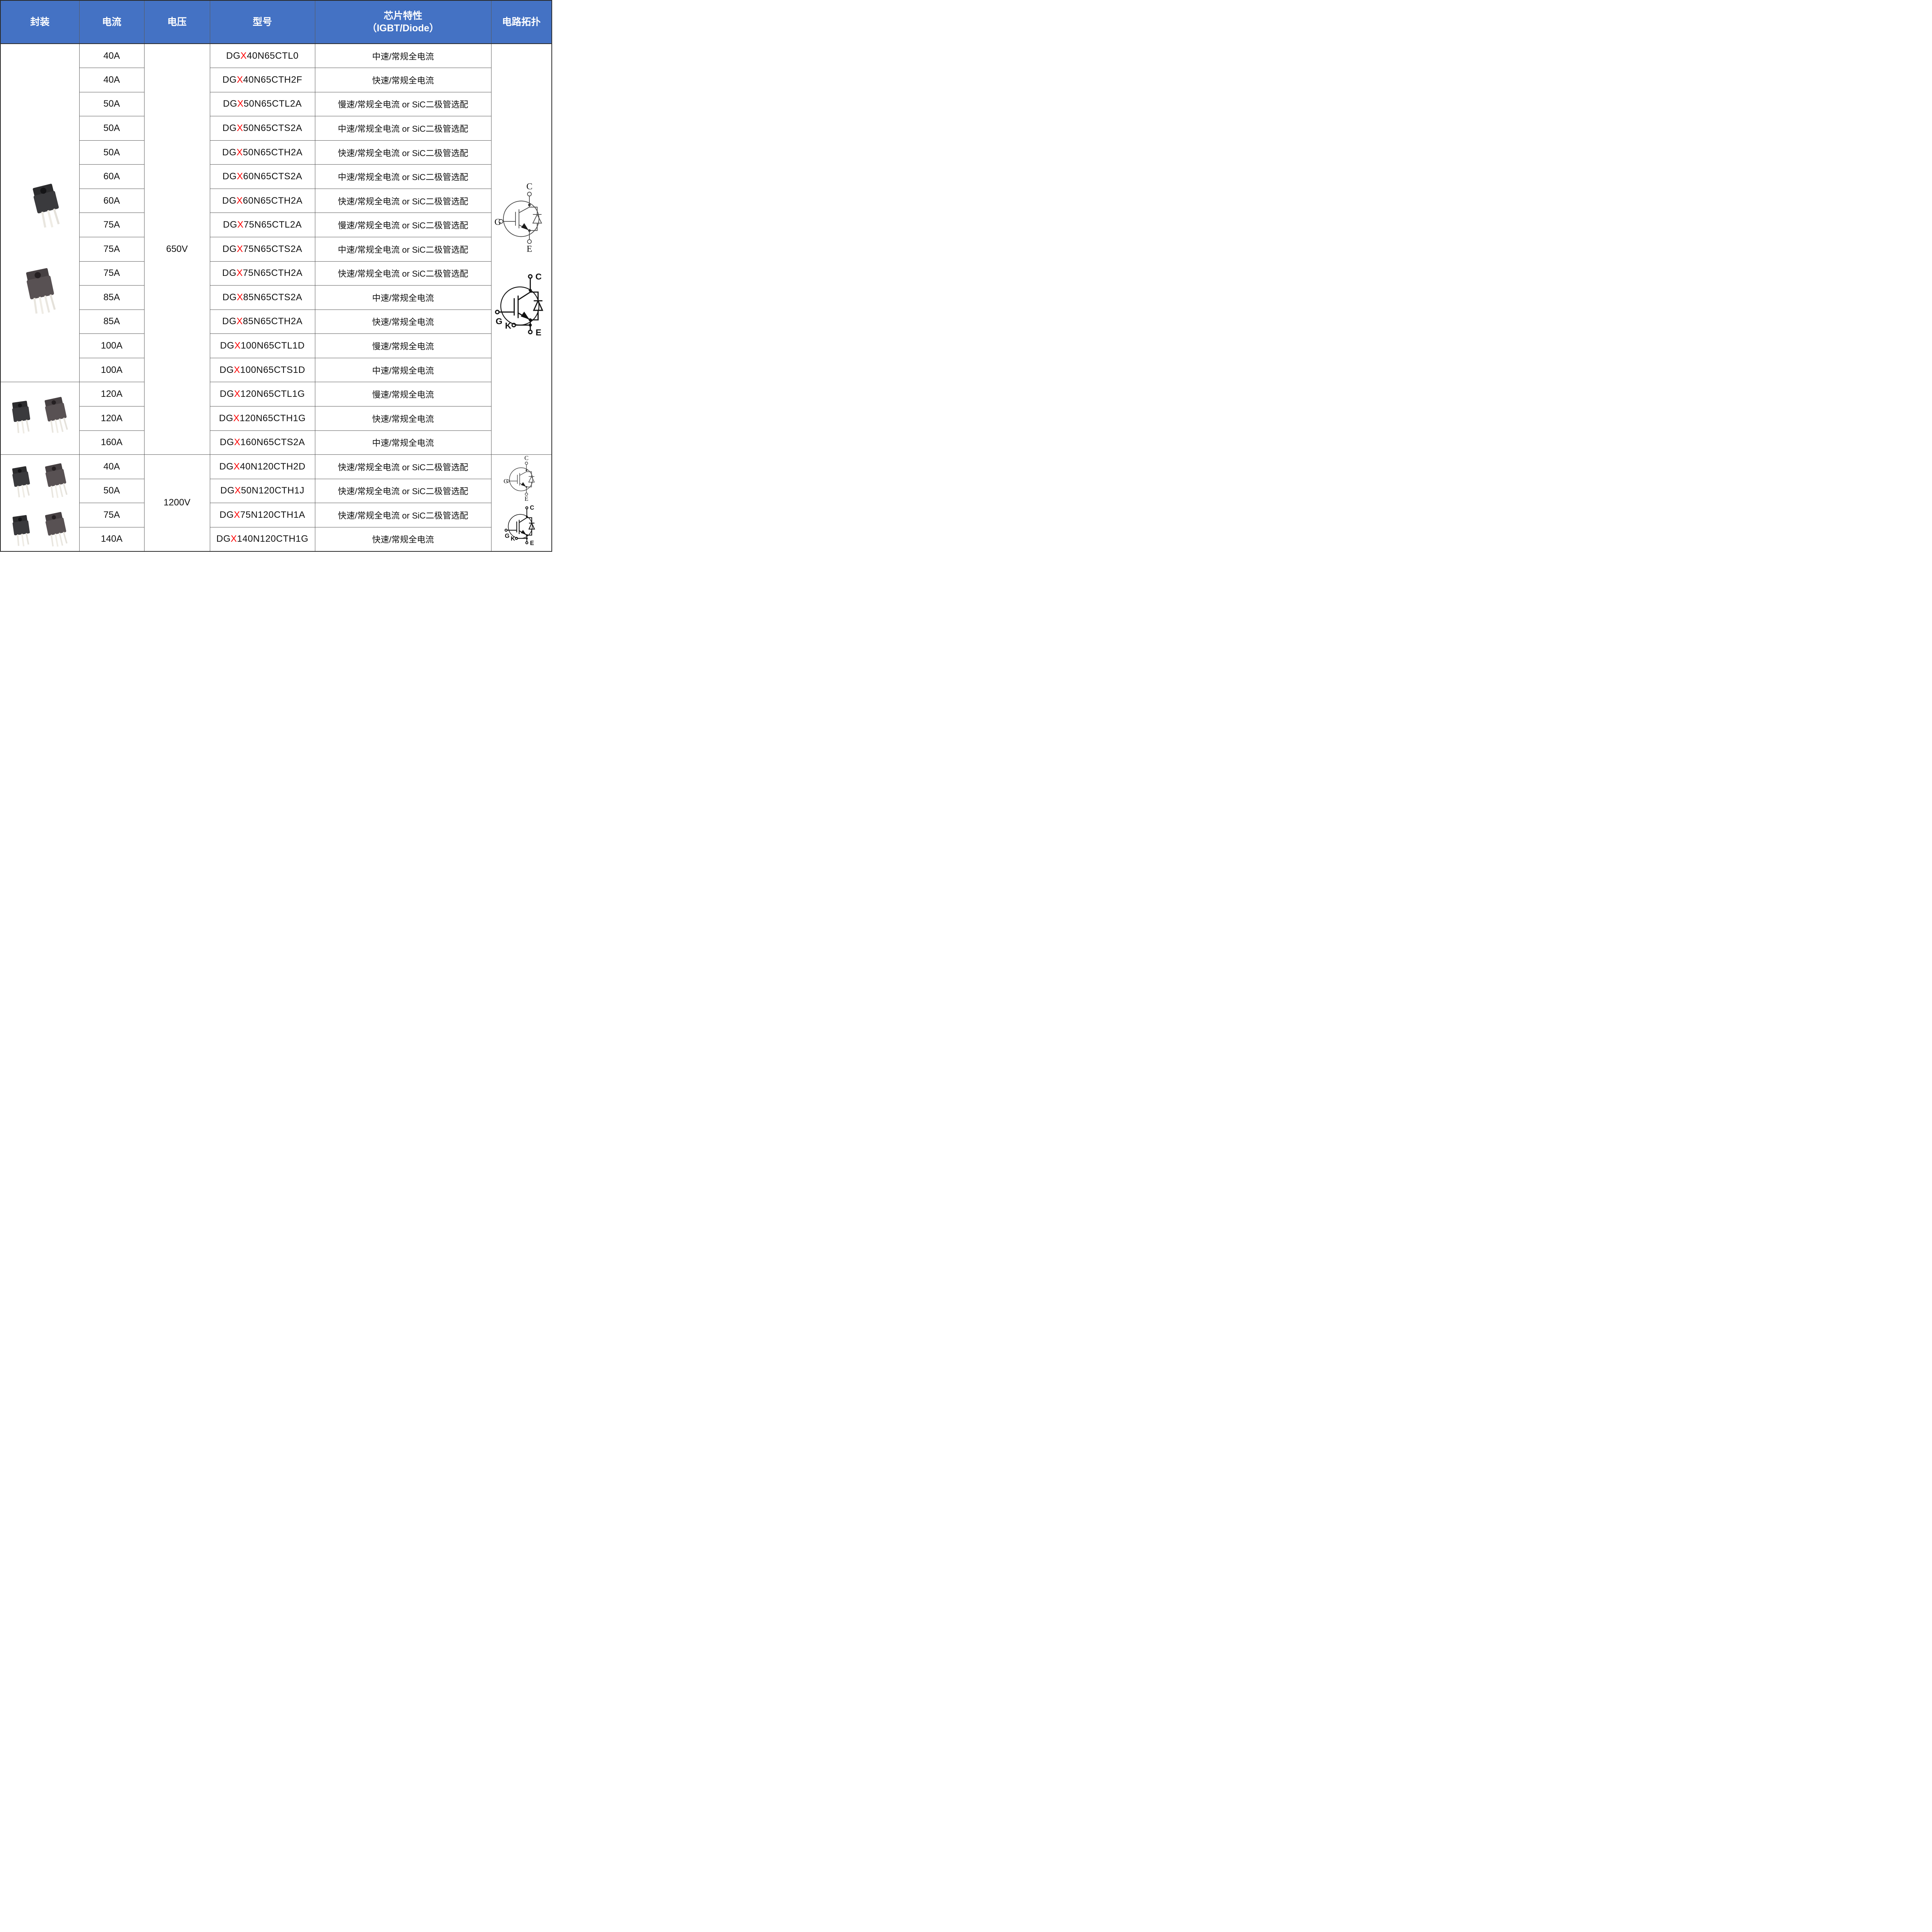  What do you see at coordinates (273, 514) in the screenshot?
I see `model-rest: 75N120CTH1A` at bounding box center [273, 514].